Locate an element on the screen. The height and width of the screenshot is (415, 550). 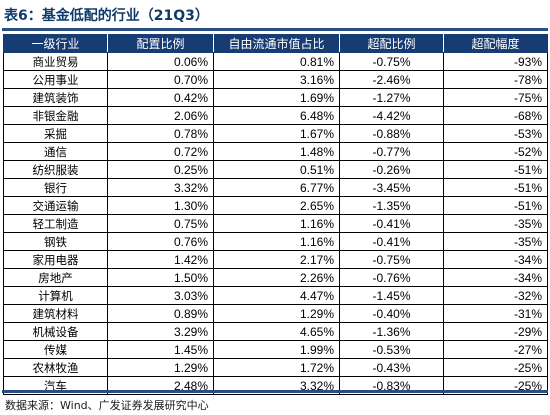
industry-cell: 钢铁 is located at coordinates (55, 241).